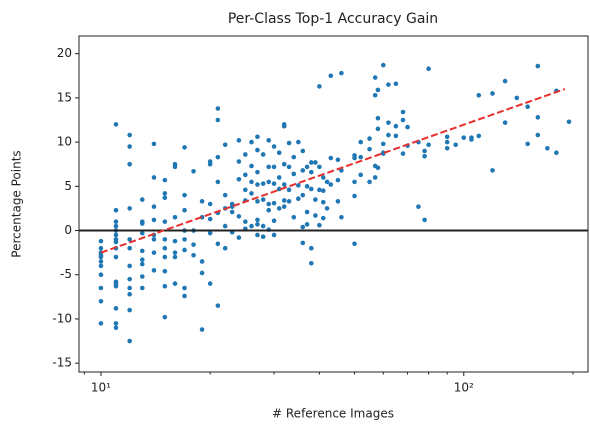 The width and height of the screenshot is (590, 426). I want to click on chart-title: Per-Class Top-1 Accuracy Gain, so click(333, 19).